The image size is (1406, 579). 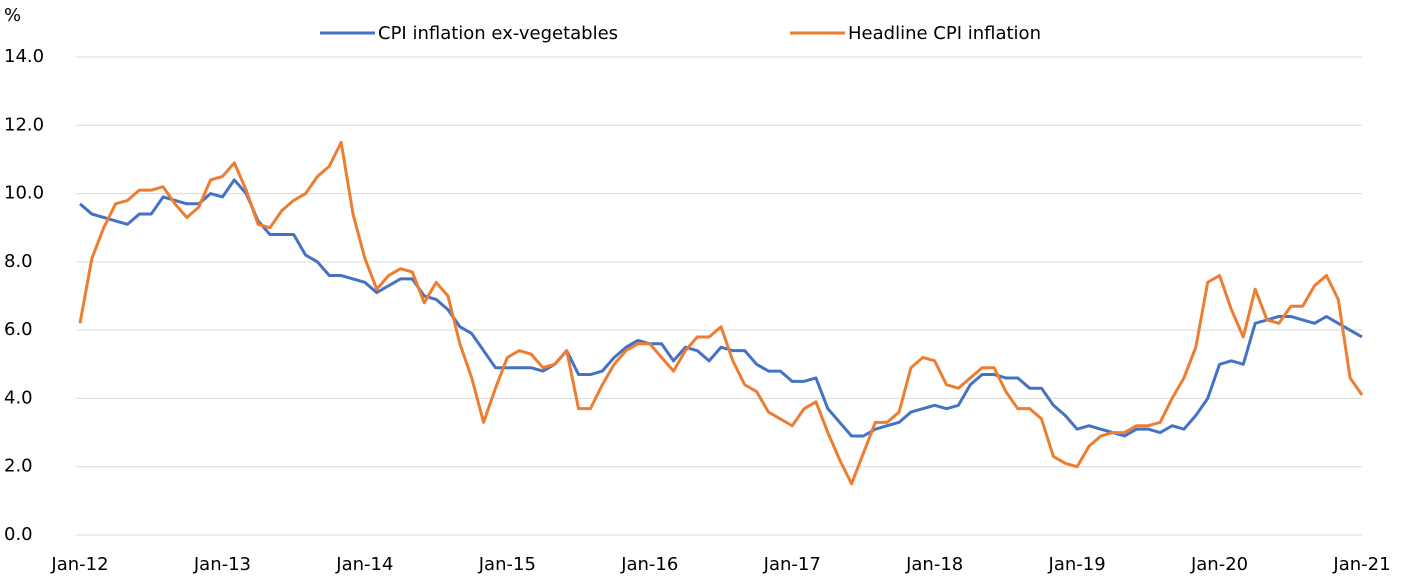 I want to click on x-tick-label: Jan-20, so click(x=1219, y=564).